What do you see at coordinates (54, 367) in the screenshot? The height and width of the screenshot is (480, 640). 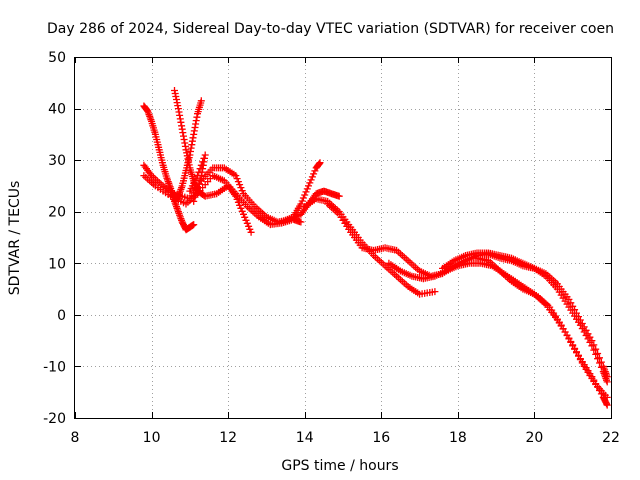 I see `y-tick-label: -10` at bounding box center [54, 367].